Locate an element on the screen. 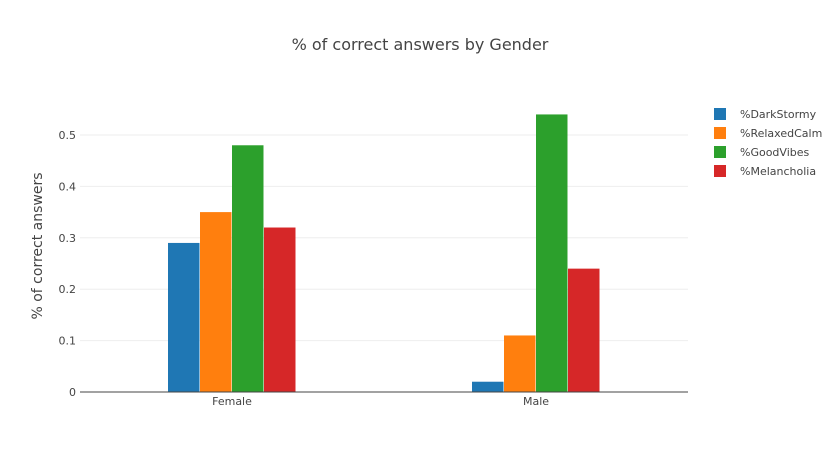 This screenshot has width=840, height=471. legend-label: %RelaxedCalm is located at coordinates (781, 133).